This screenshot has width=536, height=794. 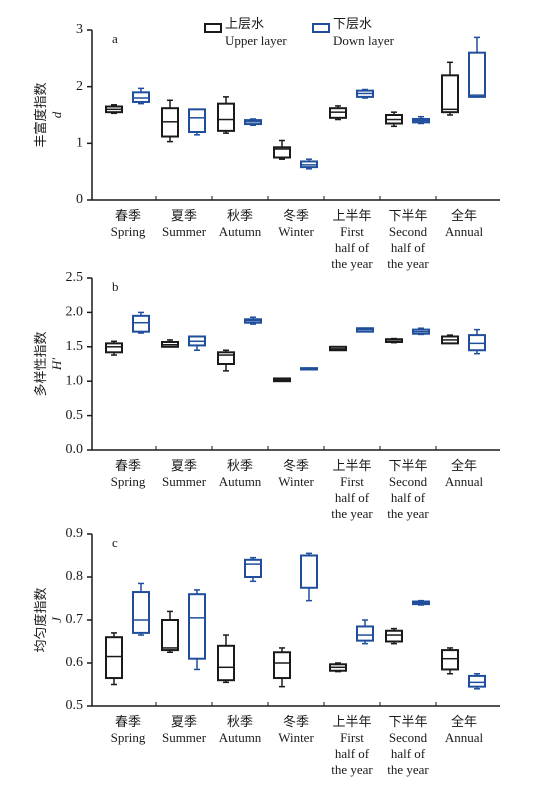 What do you see at coordinates (75, 277) in the screenshot?
I see `y-tick-label: 2.5` at bounding box center [75, 277].